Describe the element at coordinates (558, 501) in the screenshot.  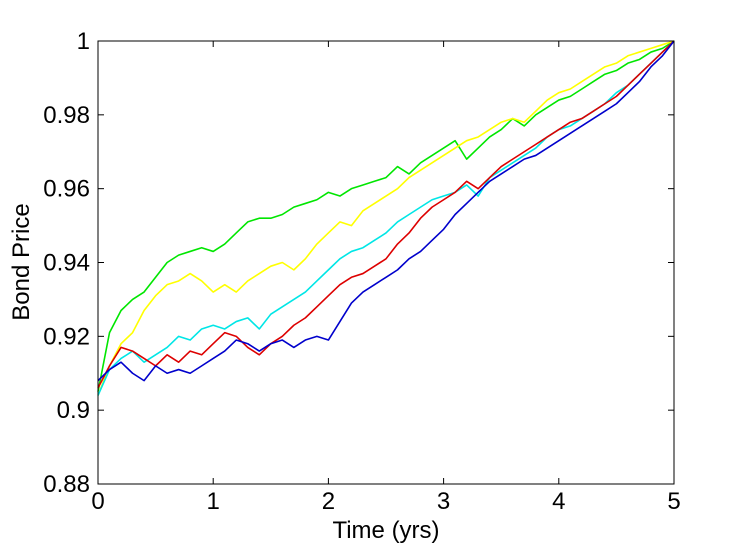
I see `x-tick-label-4: 4` at that location.